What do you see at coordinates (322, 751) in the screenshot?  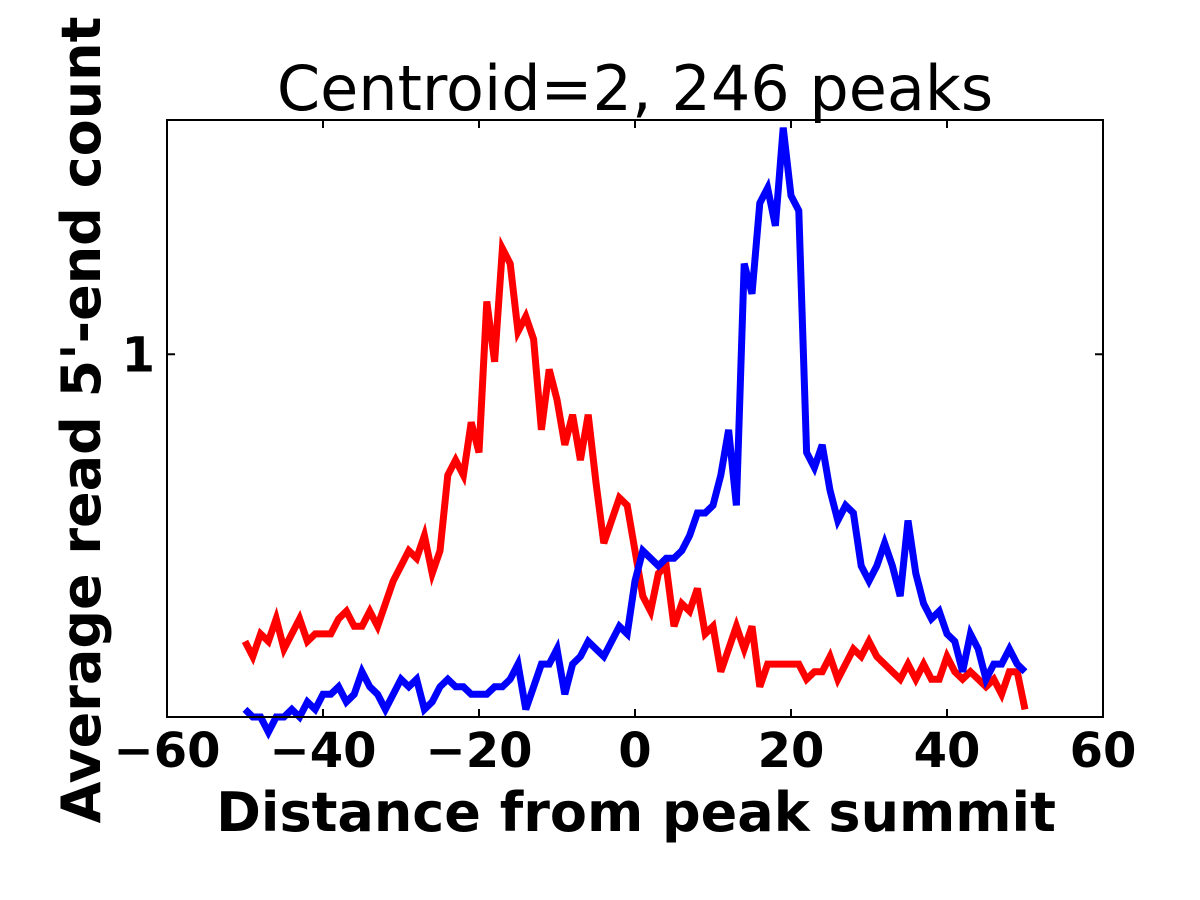 I see `x-tick-label: −40` at bounding box center [322, 751].